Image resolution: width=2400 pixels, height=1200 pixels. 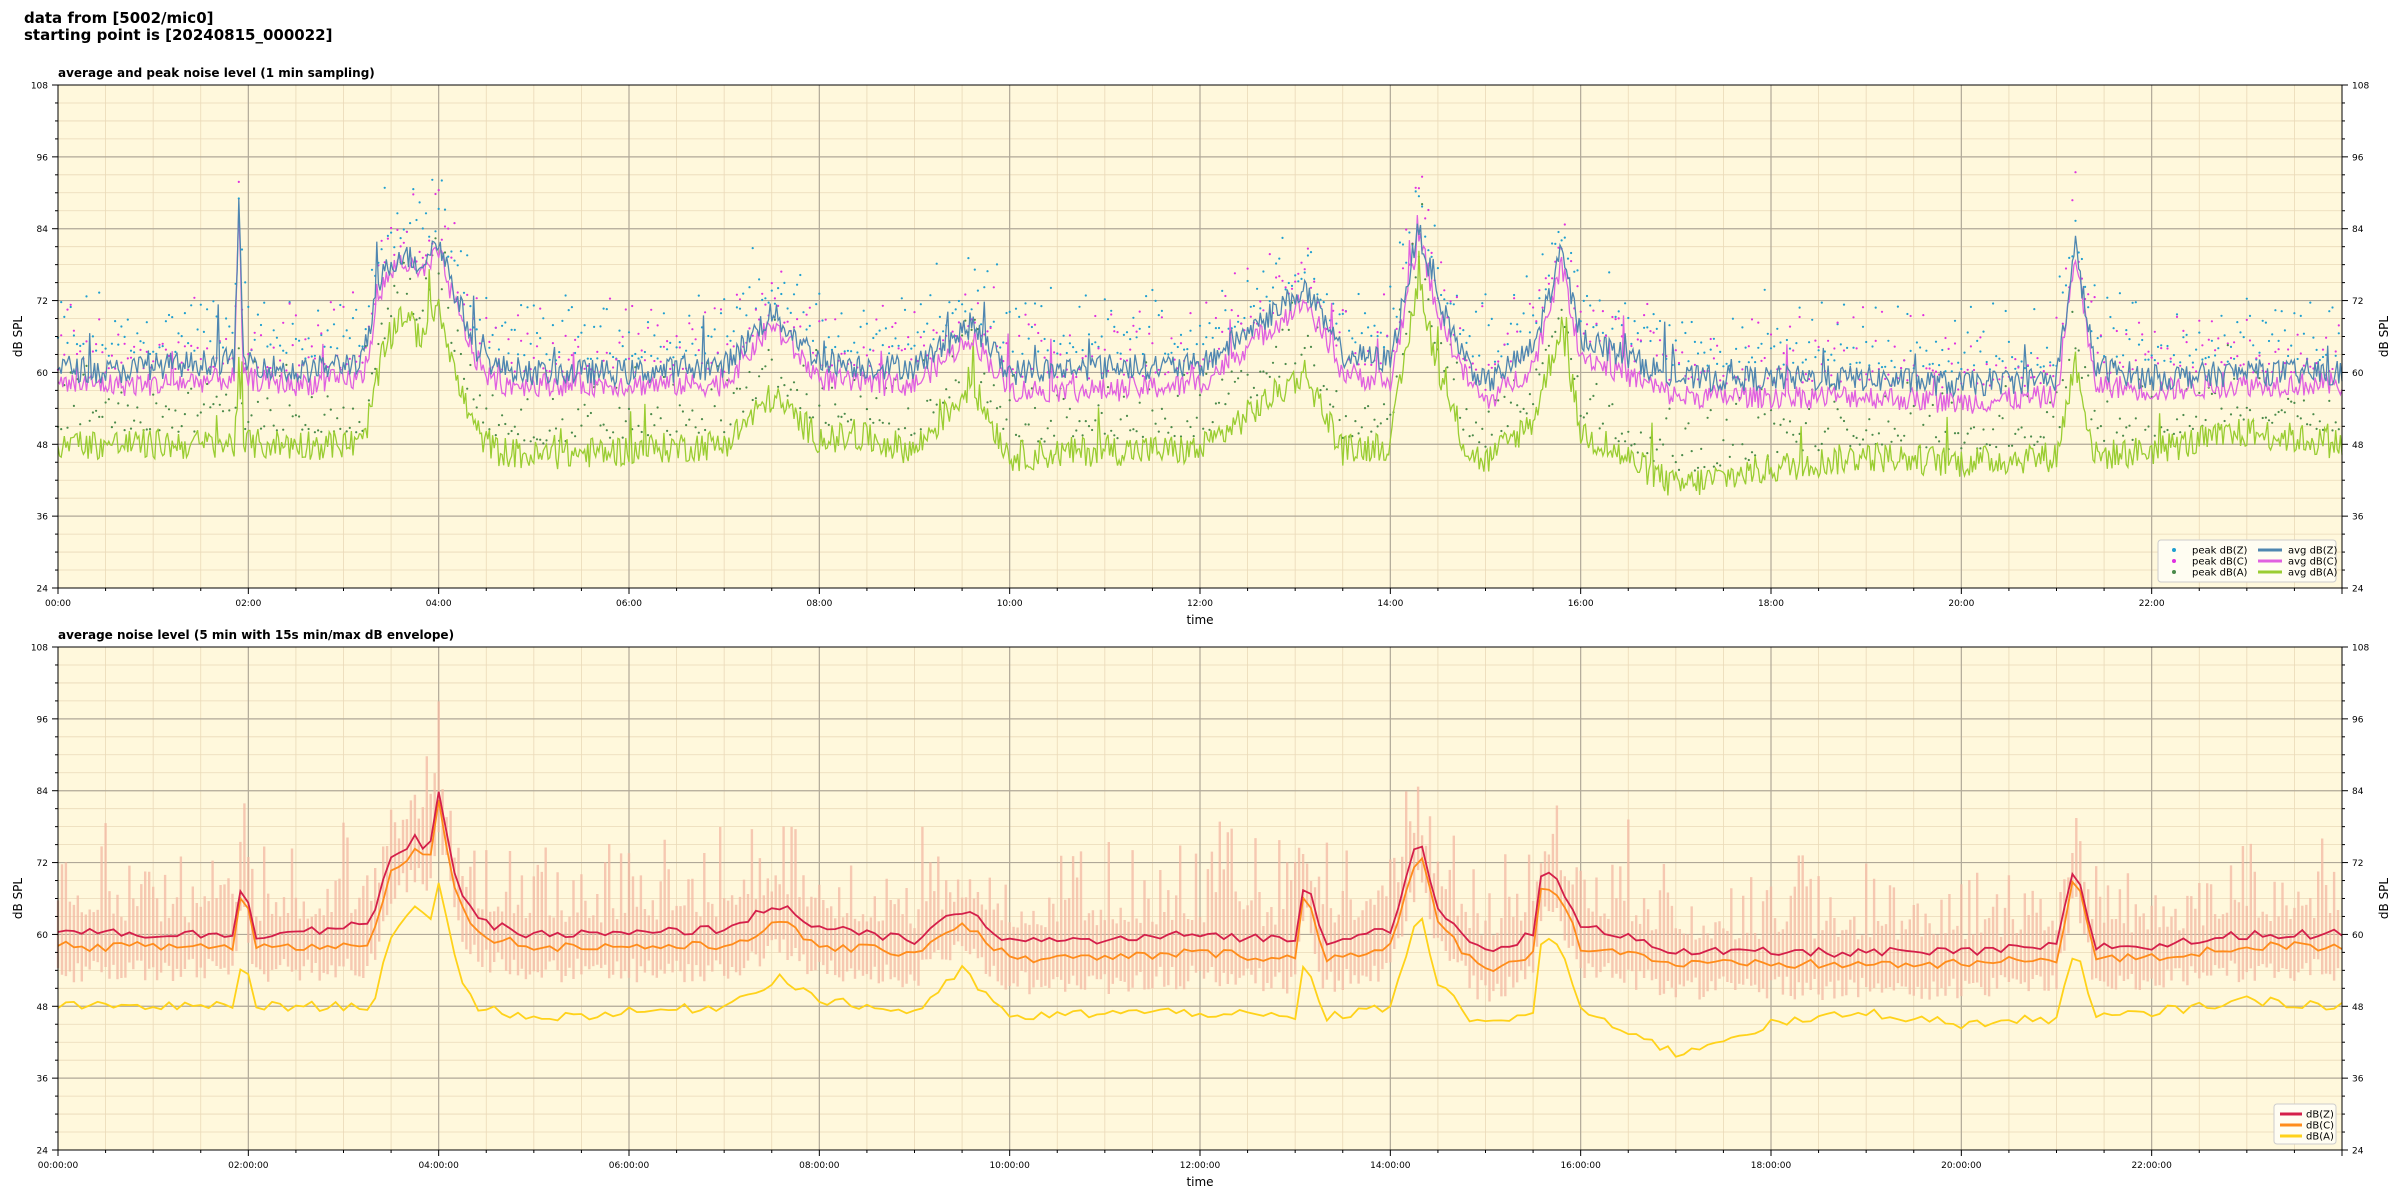 What do you see at coordinates (39, 87) in the screenshot?
I see `y-tick-label: 108` at bounding box center [39, 87].